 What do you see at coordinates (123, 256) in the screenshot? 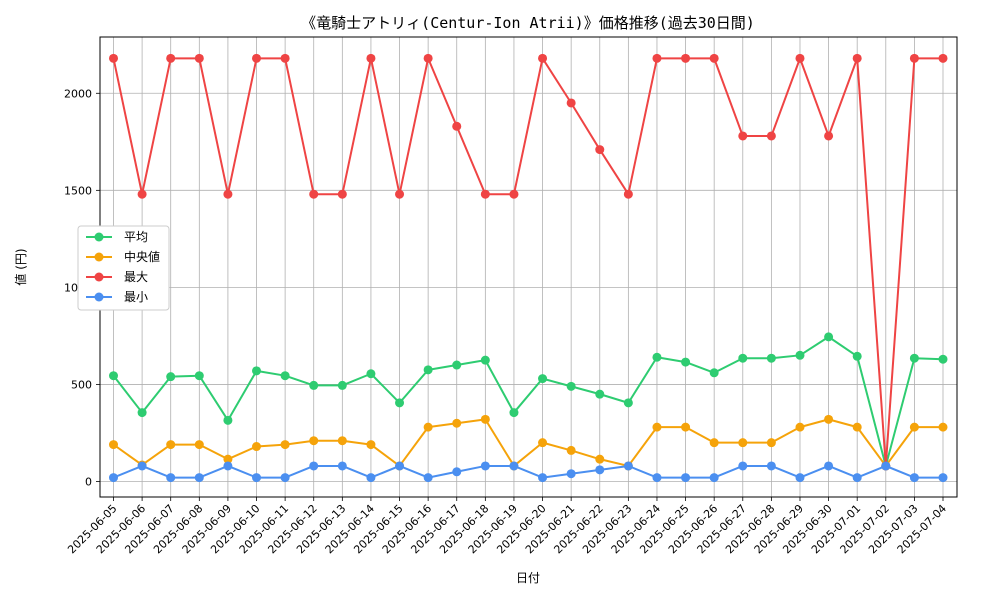
I see `legend-item: 中央値` at bounding box center [123, 256].